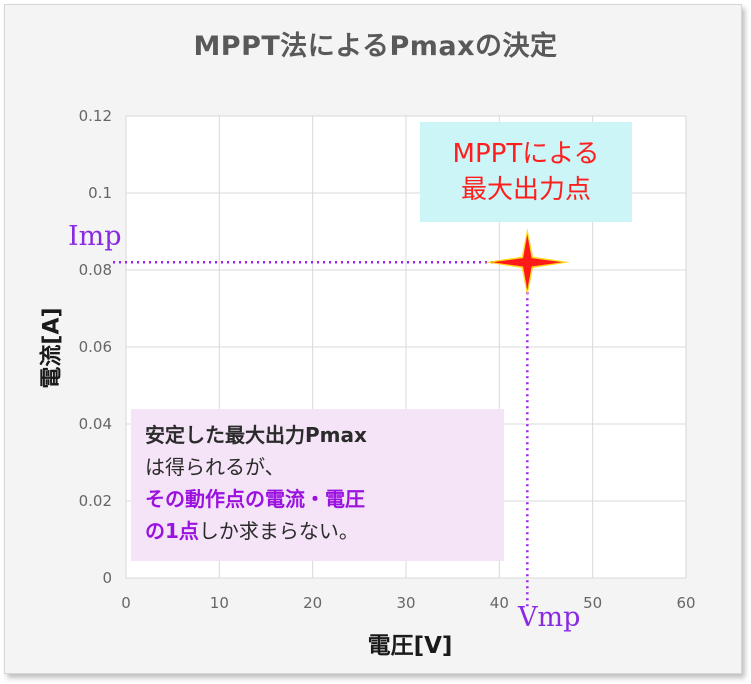 Image resolution: width=751 pixels, height=684 pixels. Describe the element at coordinates (499, 603) in the screenshot. I see `x-tick-label: 40` at that location.